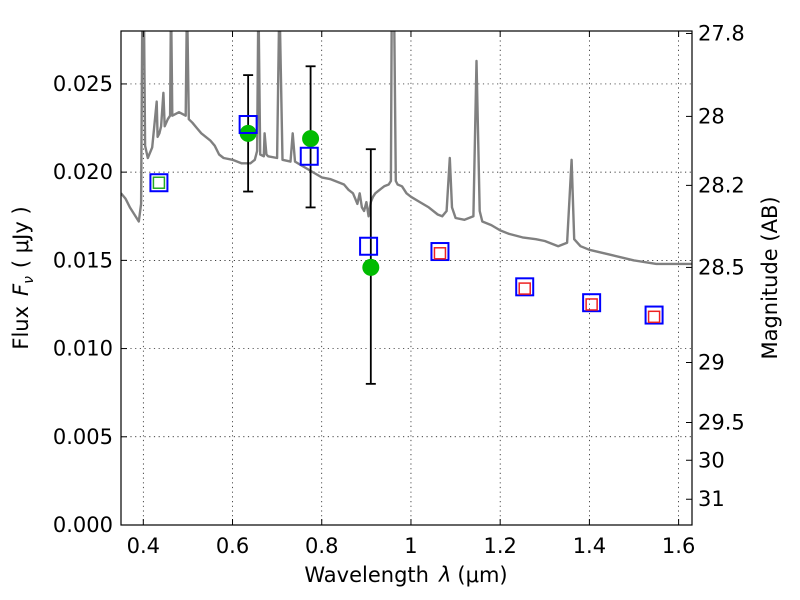 The image size is (800, 600). I want to click on y-axis-label: Flux Fν ( μJy ), so click(23, 277).